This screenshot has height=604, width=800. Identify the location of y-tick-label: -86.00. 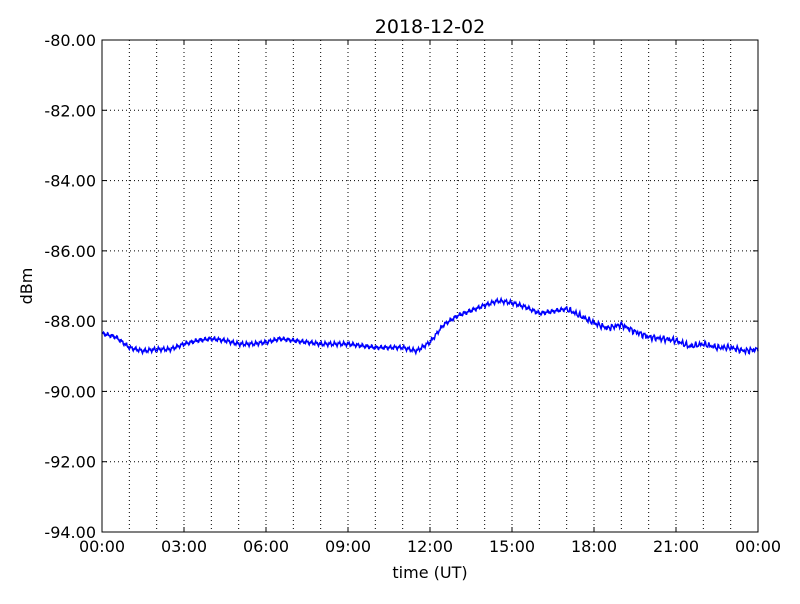
(70, 251).